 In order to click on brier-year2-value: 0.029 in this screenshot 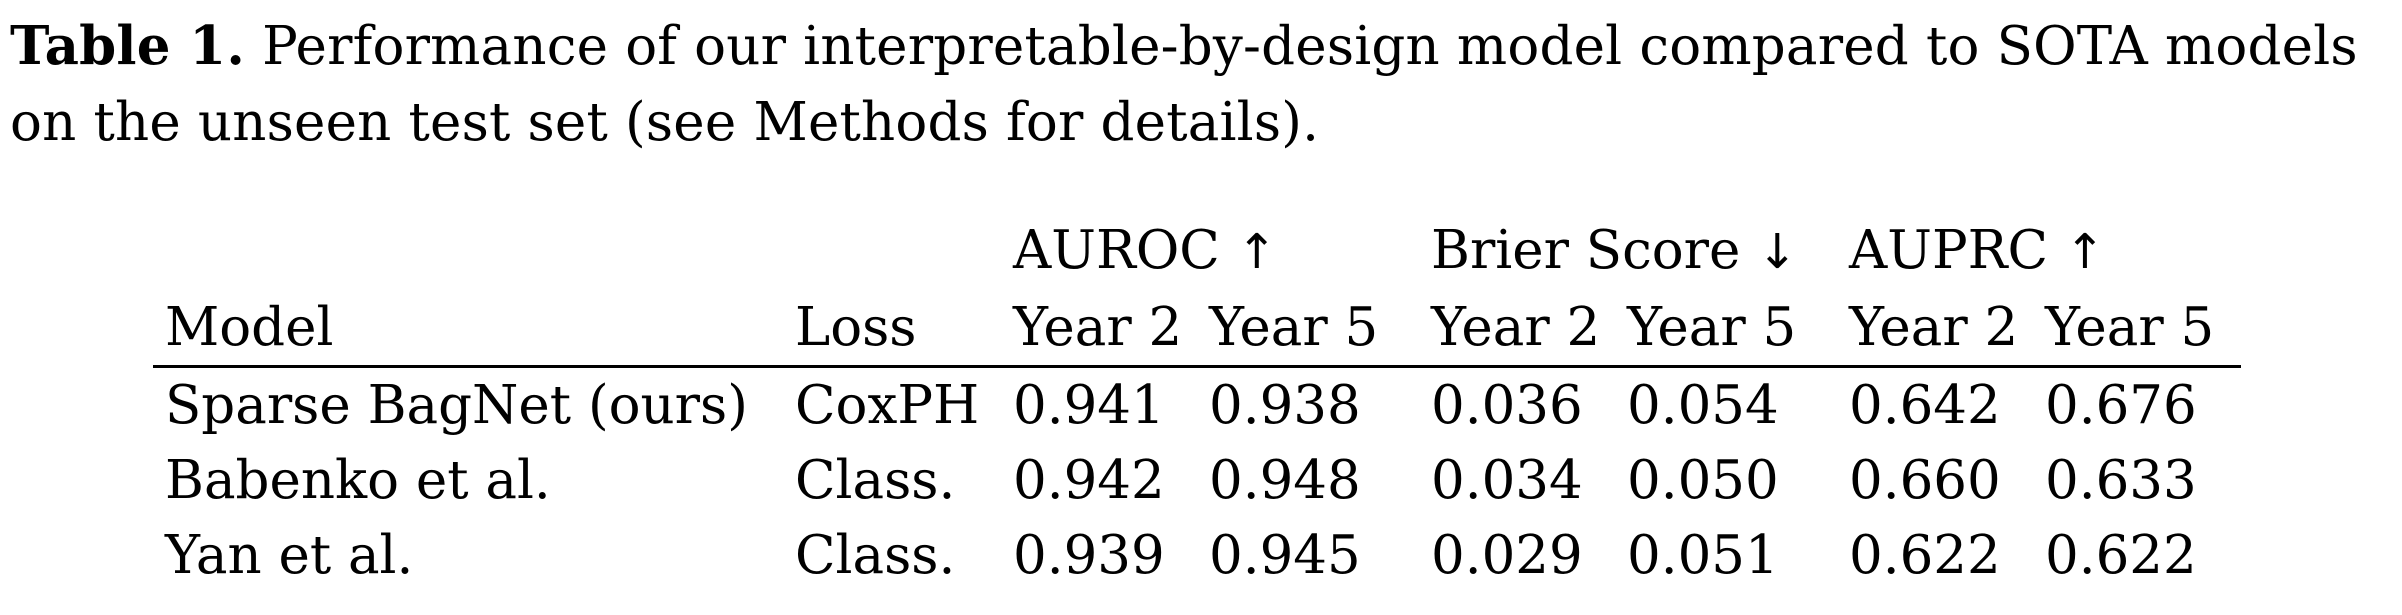, I will do `click(1507, 555)`.